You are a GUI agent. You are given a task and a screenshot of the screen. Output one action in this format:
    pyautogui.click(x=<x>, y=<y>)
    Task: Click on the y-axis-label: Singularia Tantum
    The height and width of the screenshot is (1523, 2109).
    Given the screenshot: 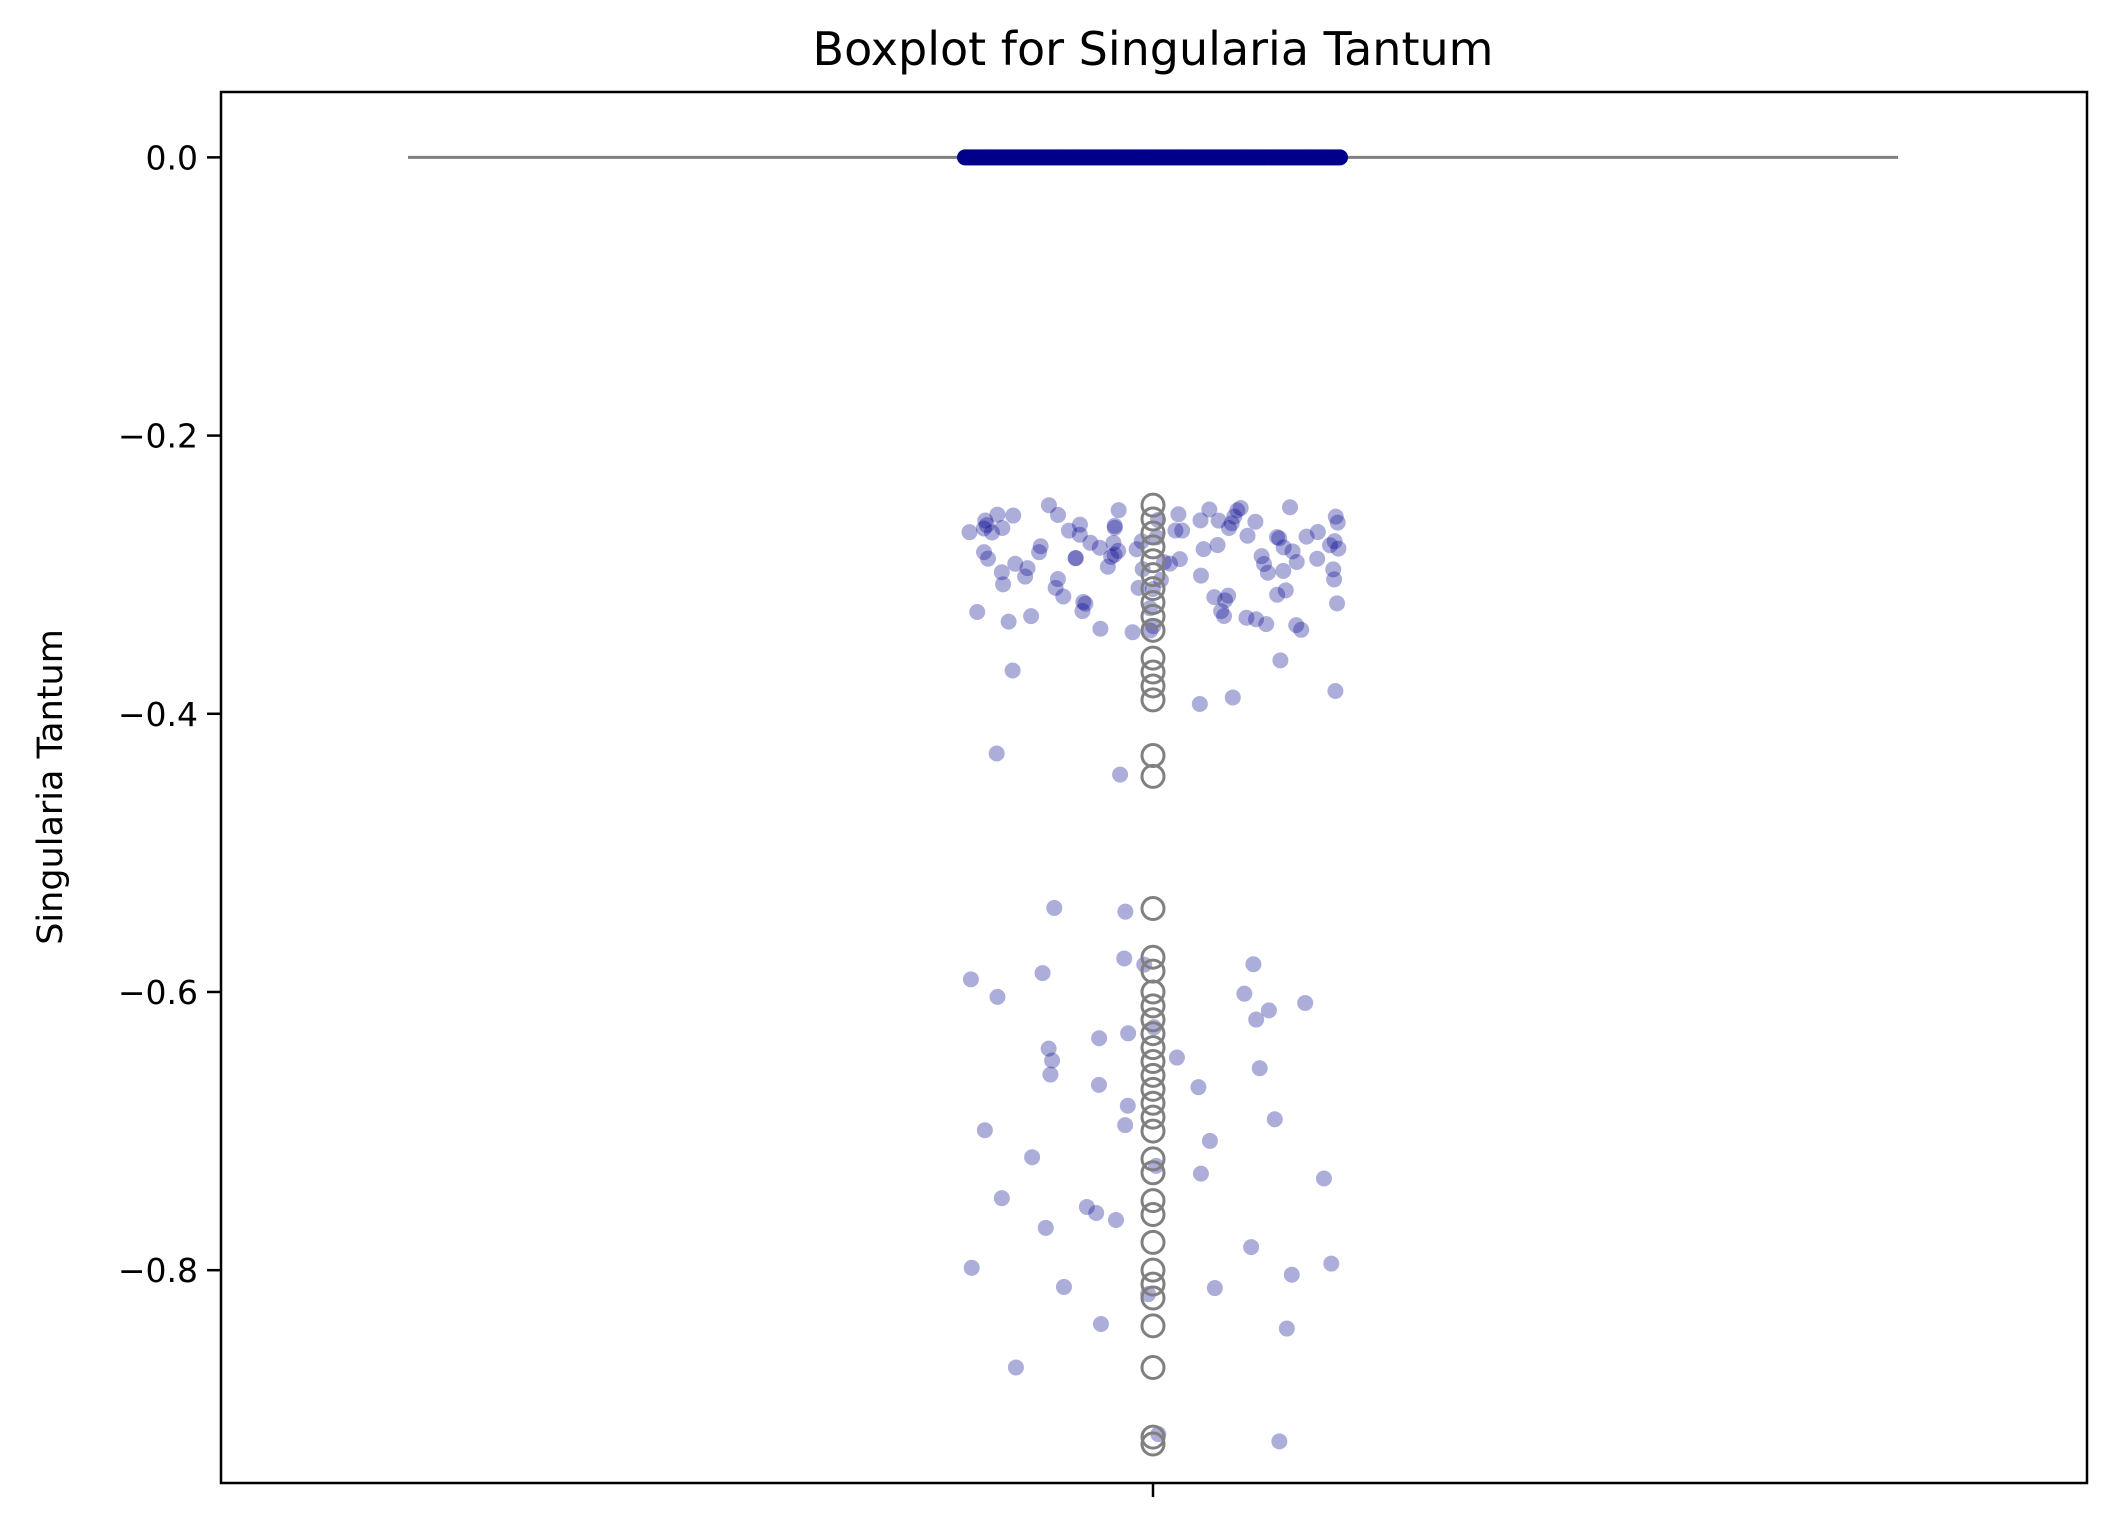 What is the action you would take?
    pyautogui.click(x=51, y=787)
    